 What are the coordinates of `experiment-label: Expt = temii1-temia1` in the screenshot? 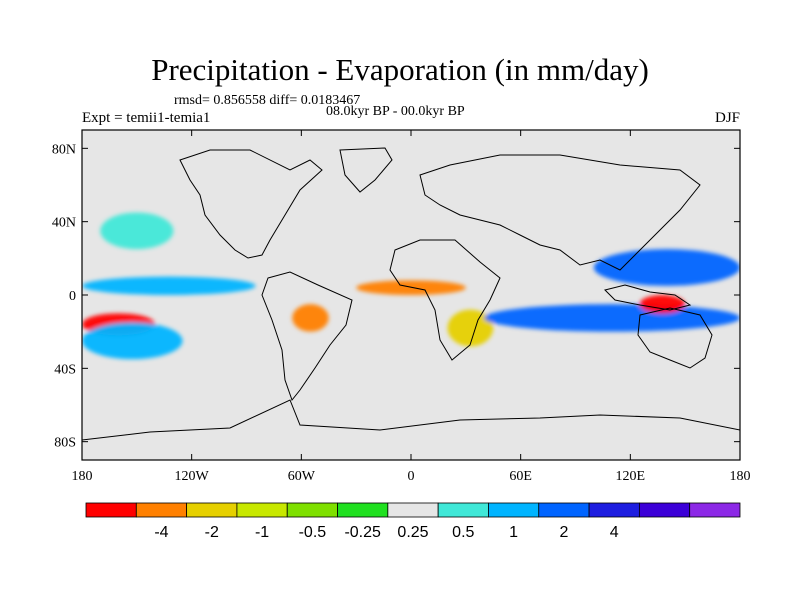 It's located at (146, 118).